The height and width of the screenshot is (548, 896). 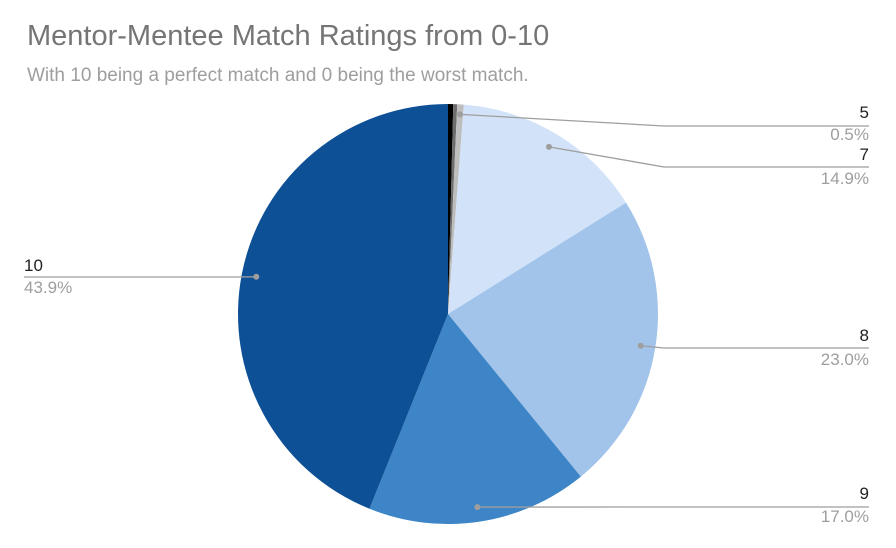 What do you see at coordinates (864, 493) in the screenshot?
I see `slice-label-9: 9` at bounding box center [864, 493].